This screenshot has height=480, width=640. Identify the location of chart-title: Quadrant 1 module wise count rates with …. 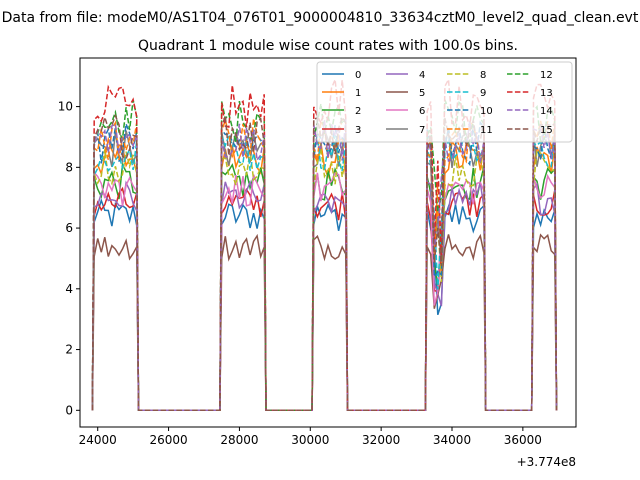
(328, 46).